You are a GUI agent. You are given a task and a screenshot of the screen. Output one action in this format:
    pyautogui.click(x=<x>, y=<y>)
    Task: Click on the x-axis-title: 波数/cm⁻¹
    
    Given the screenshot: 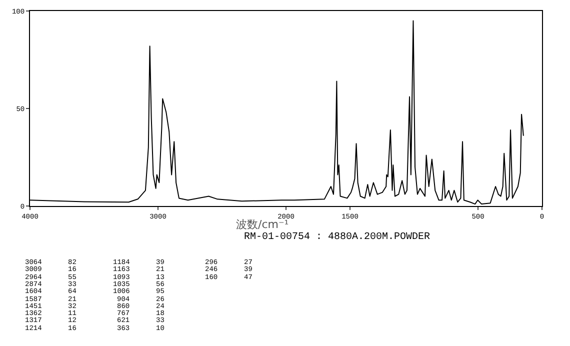 What is the action you would take?
    pyautogui.click(x=262, y=224)
    